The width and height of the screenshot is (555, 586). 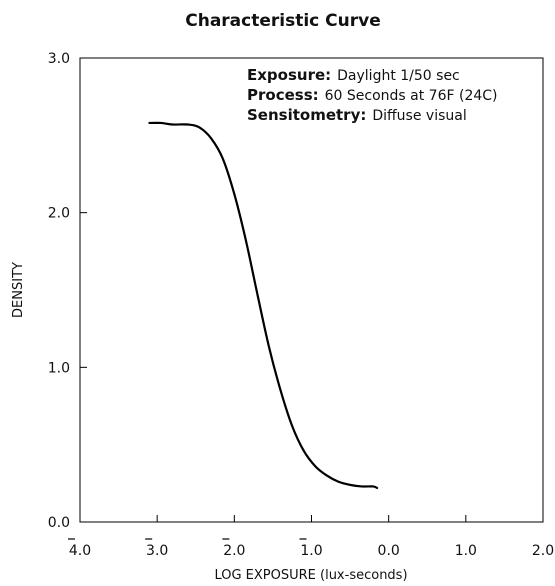 I want to click on y-tick-label: 0.0, so click(x=59, y=523).